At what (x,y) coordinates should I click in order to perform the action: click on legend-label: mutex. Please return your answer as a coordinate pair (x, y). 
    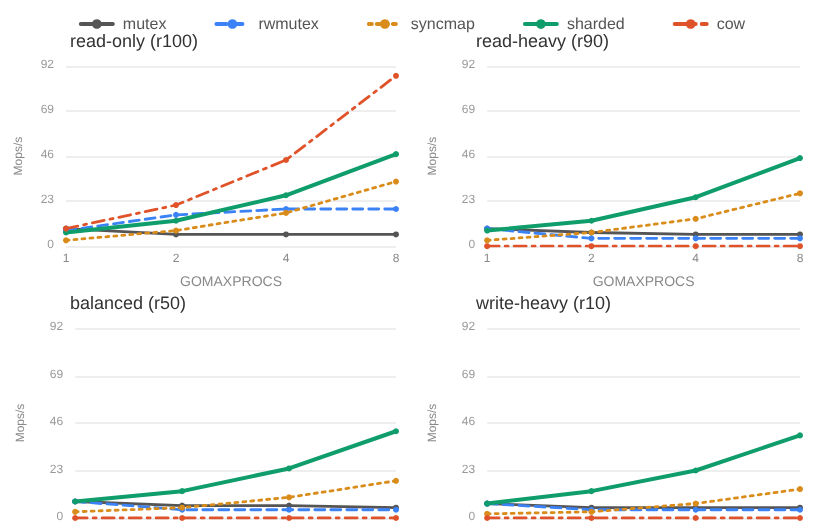
    Looking at the image, I should click on (144, 24).